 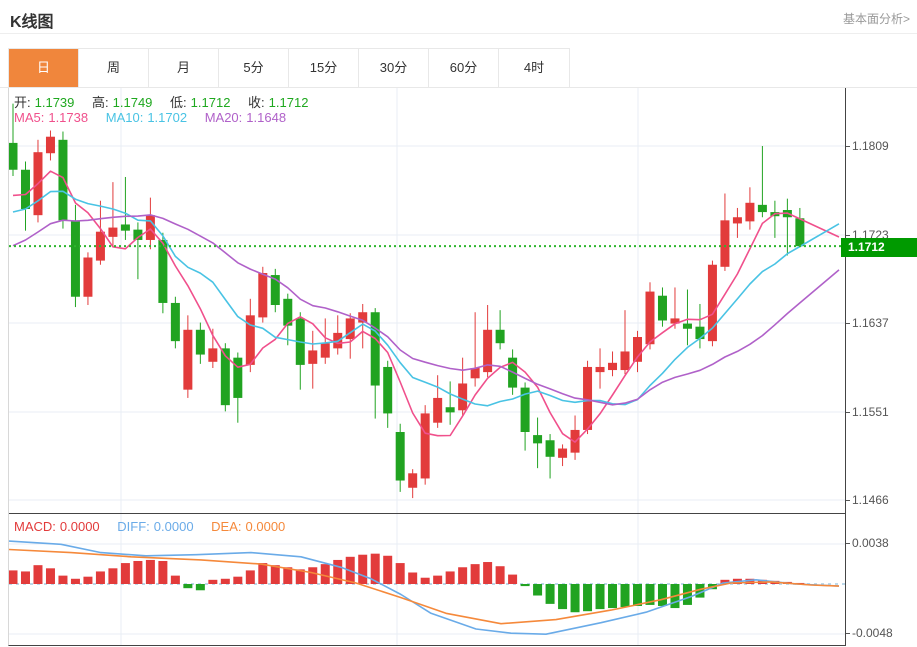 What do you see at coordinates (173, 526) in the screenshot?
I see `diff-value: 0.0000` at bounding box center [173, 526].